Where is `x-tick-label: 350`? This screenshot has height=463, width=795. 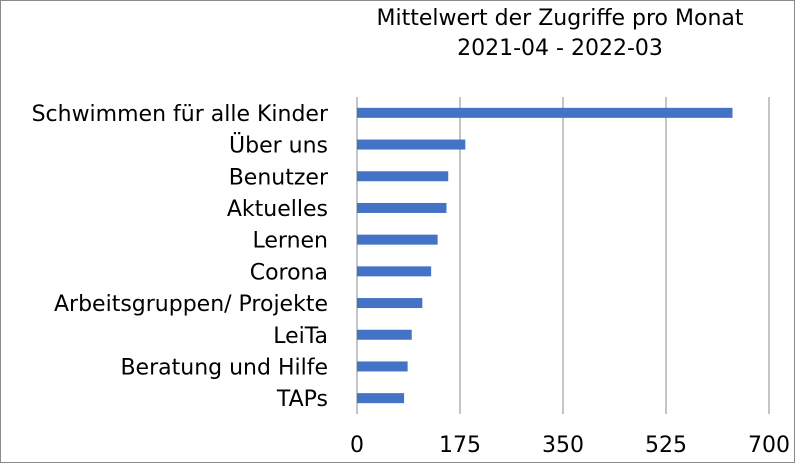
x-tick-label: 350 is located at coordinates (563, 445).